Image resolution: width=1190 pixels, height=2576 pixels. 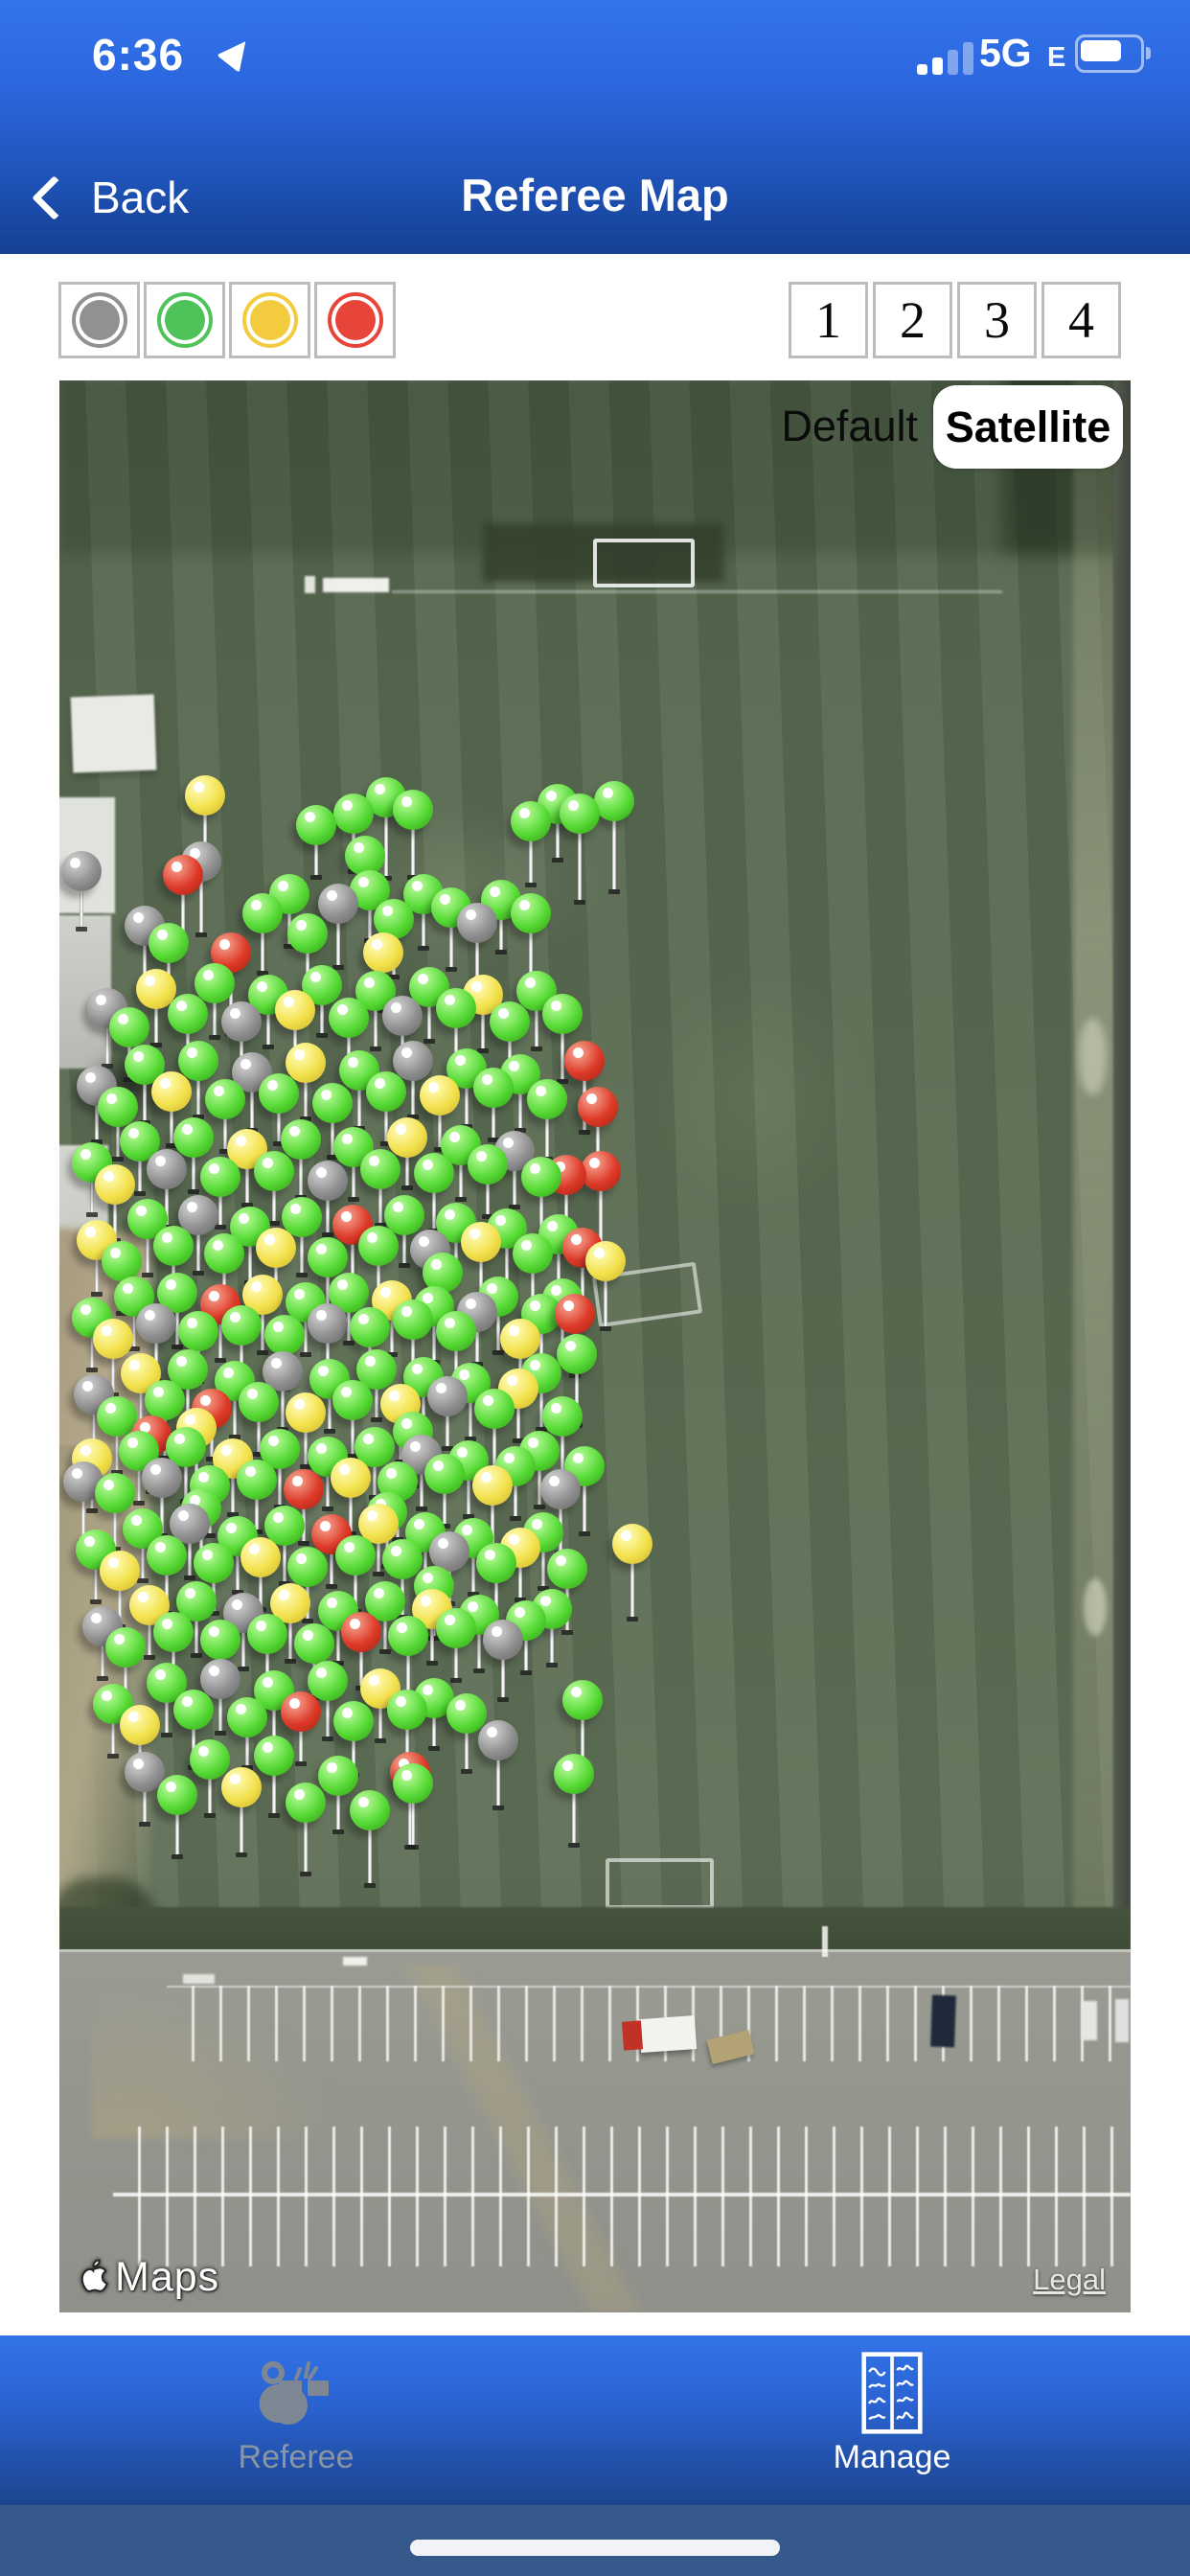 What do you see at coordinates (1070, 2279) in the screenshot?
I see `legal-link: Legal` at bounding box center [1070, 2279].